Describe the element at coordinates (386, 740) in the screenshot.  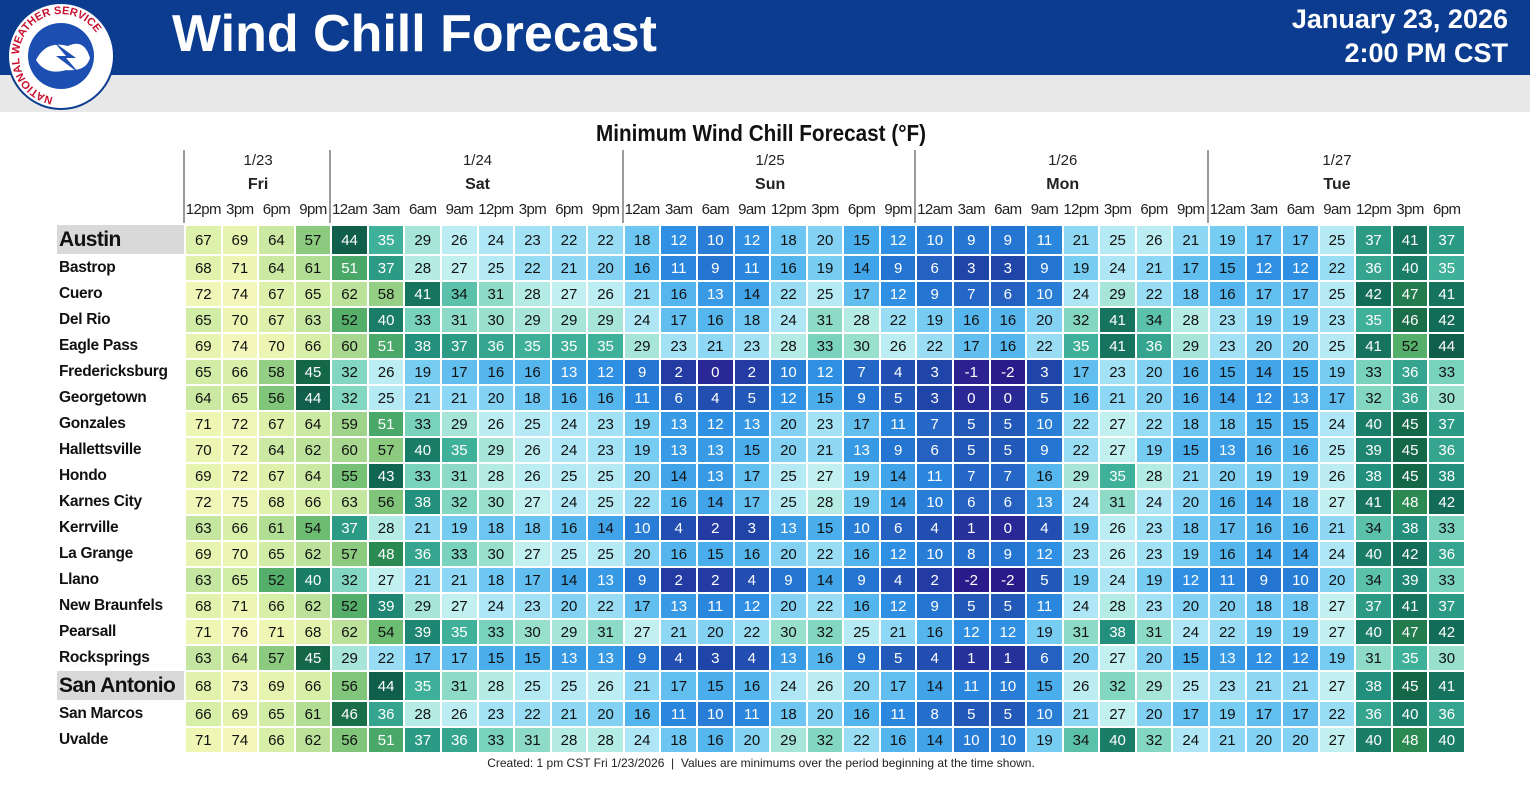
I see `wind-chill-value: 51` at that location.